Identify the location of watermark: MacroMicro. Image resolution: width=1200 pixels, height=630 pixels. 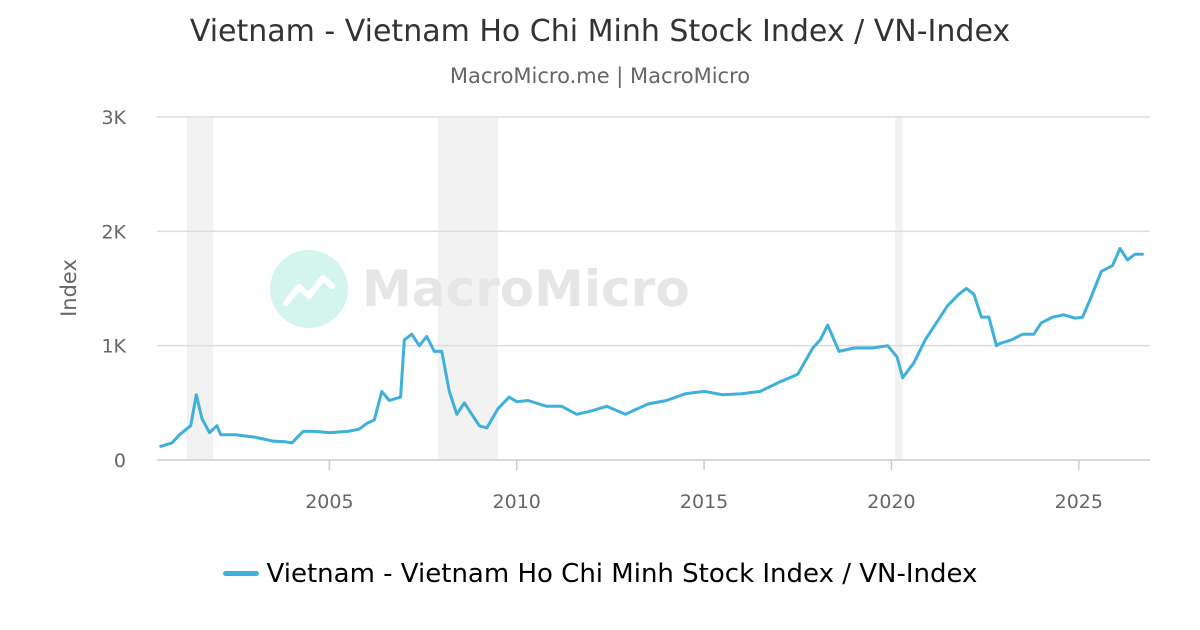
(480, 289).